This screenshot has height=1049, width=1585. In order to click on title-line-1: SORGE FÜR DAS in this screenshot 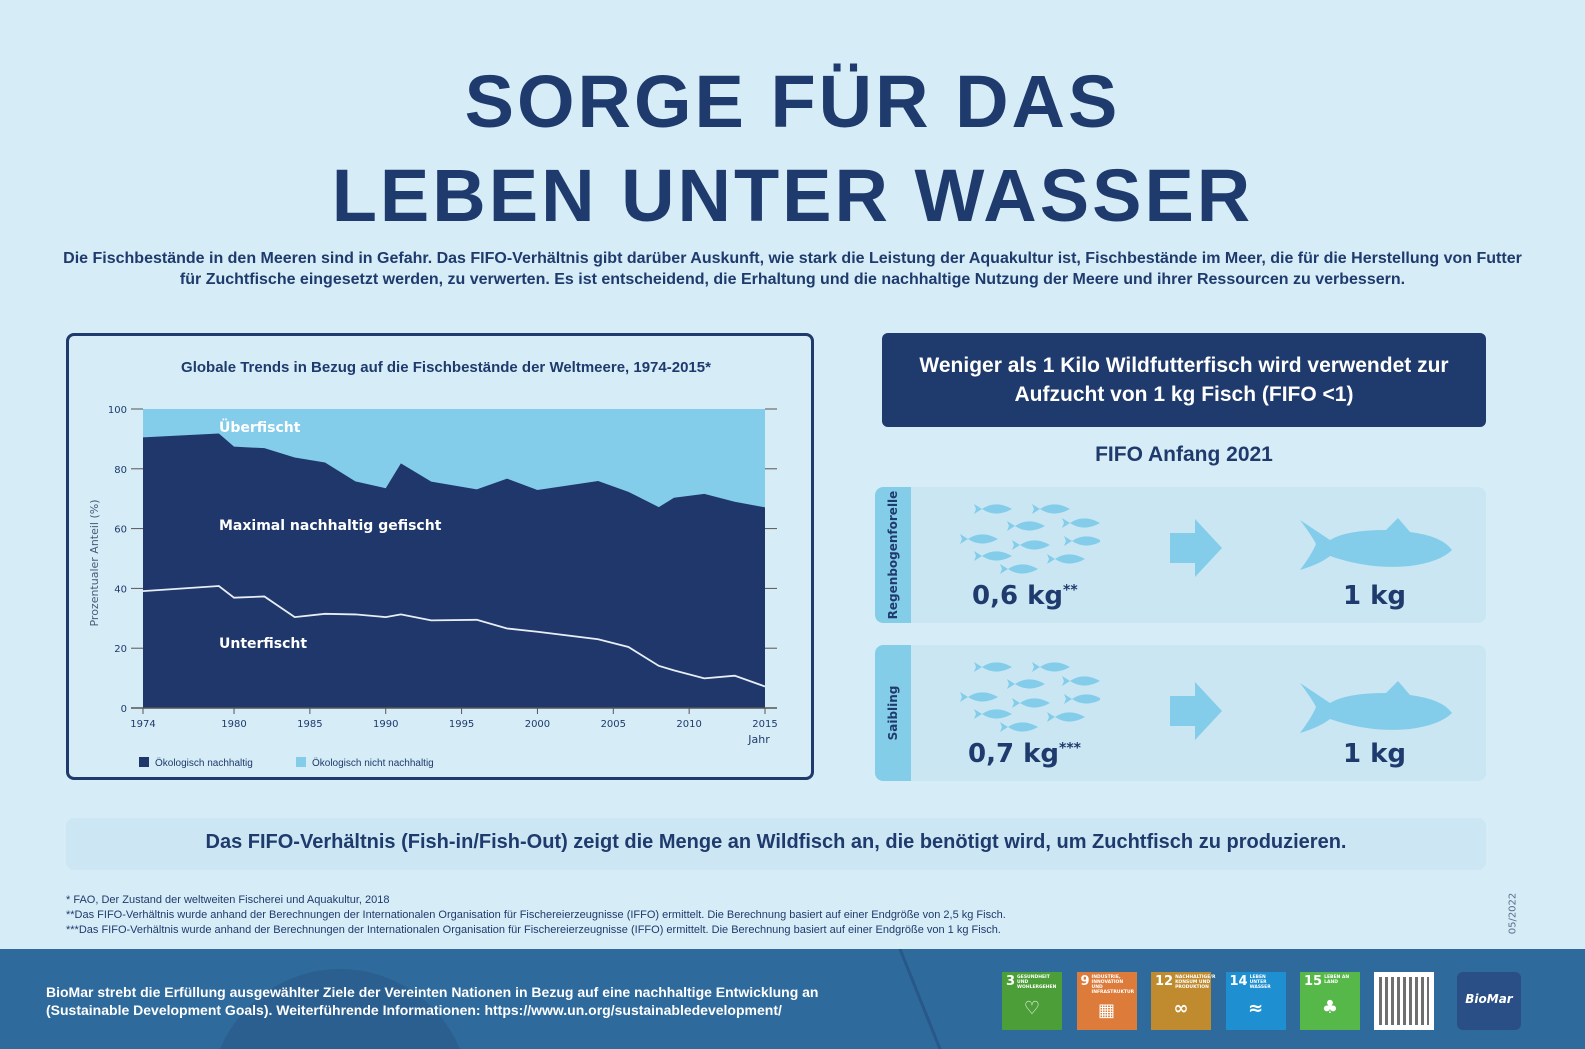, I will do `click(792, 101)`.